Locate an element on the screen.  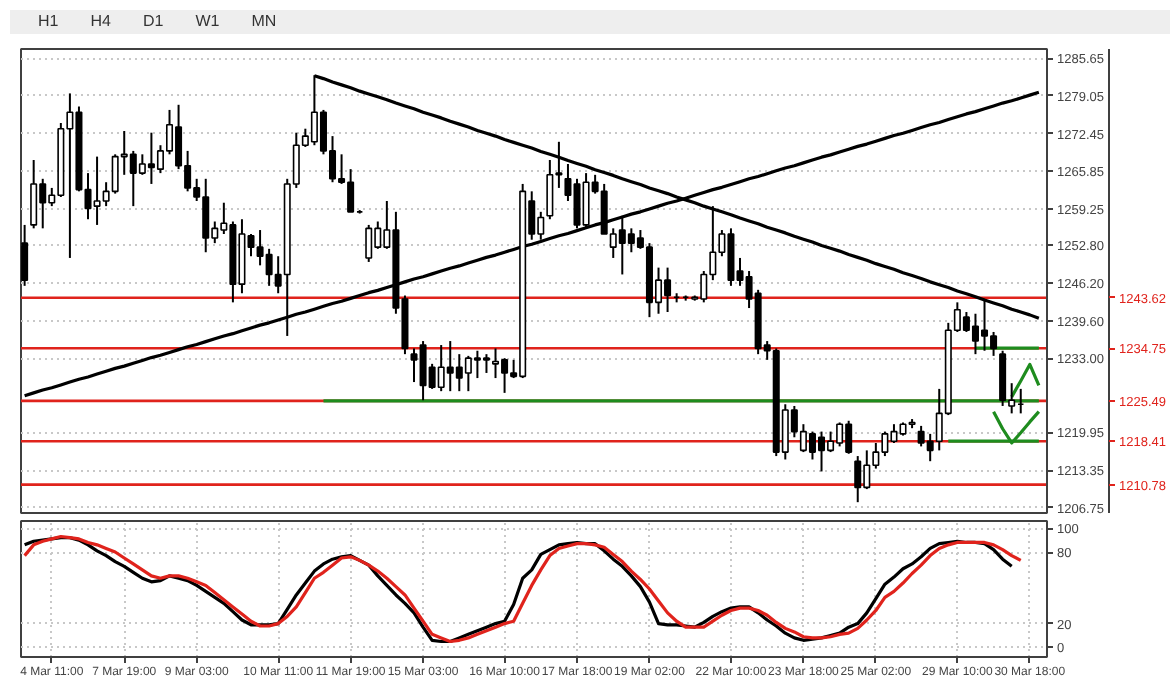
text: W1 is located at coordinates (207, 21).